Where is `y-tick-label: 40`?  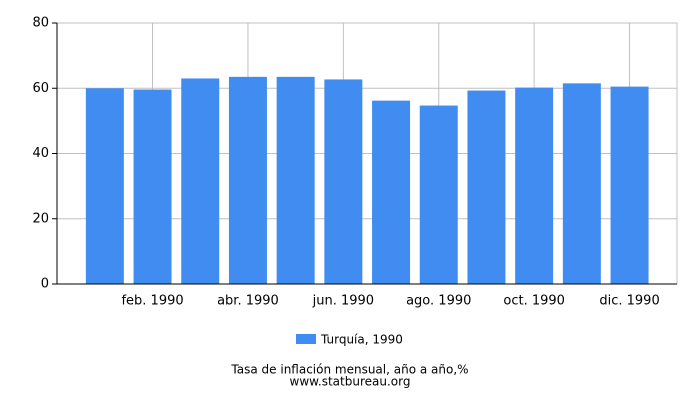
y-tick-label: 40 is located at coordinates (40, 153).